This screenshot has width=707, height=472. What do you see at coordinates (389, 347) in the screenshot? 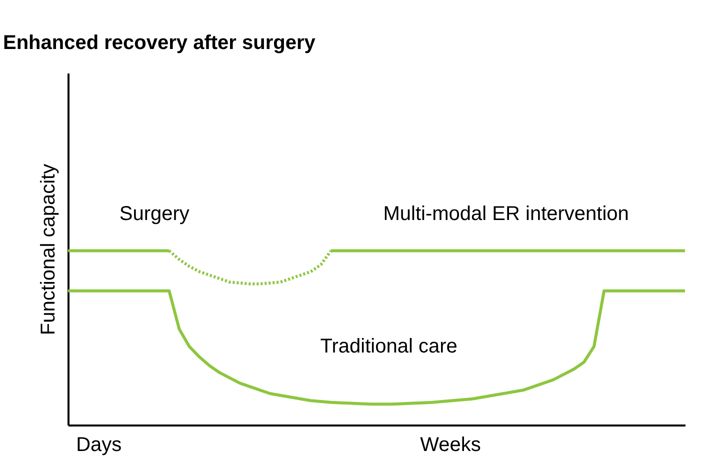
I see `text: Traditional care` at bounding box center [389, 347].